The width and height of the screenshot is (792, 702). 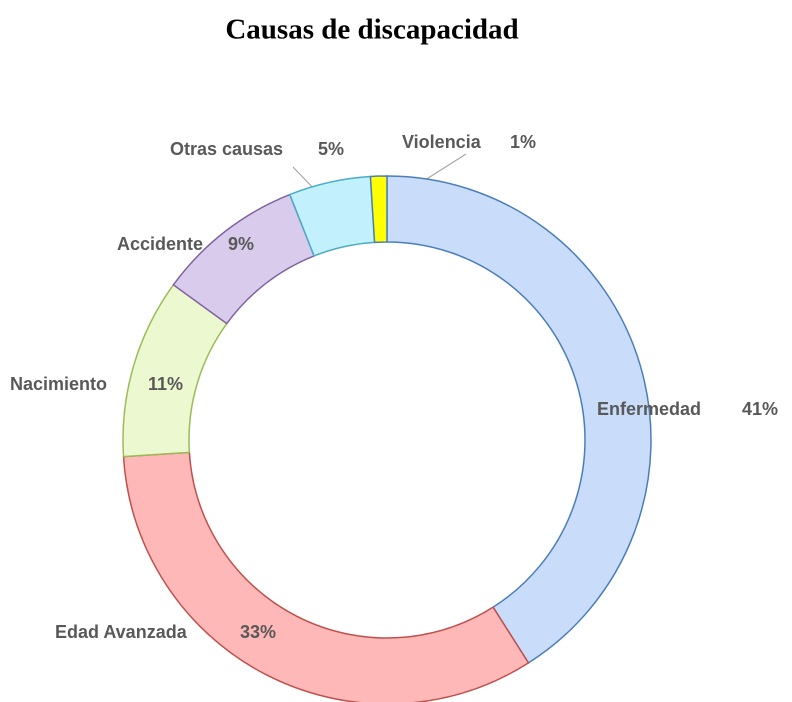 What do you see at coordinates (331, 149) in the screenshot?
I see `value-label: 5%` at bounding box center [331, 149].